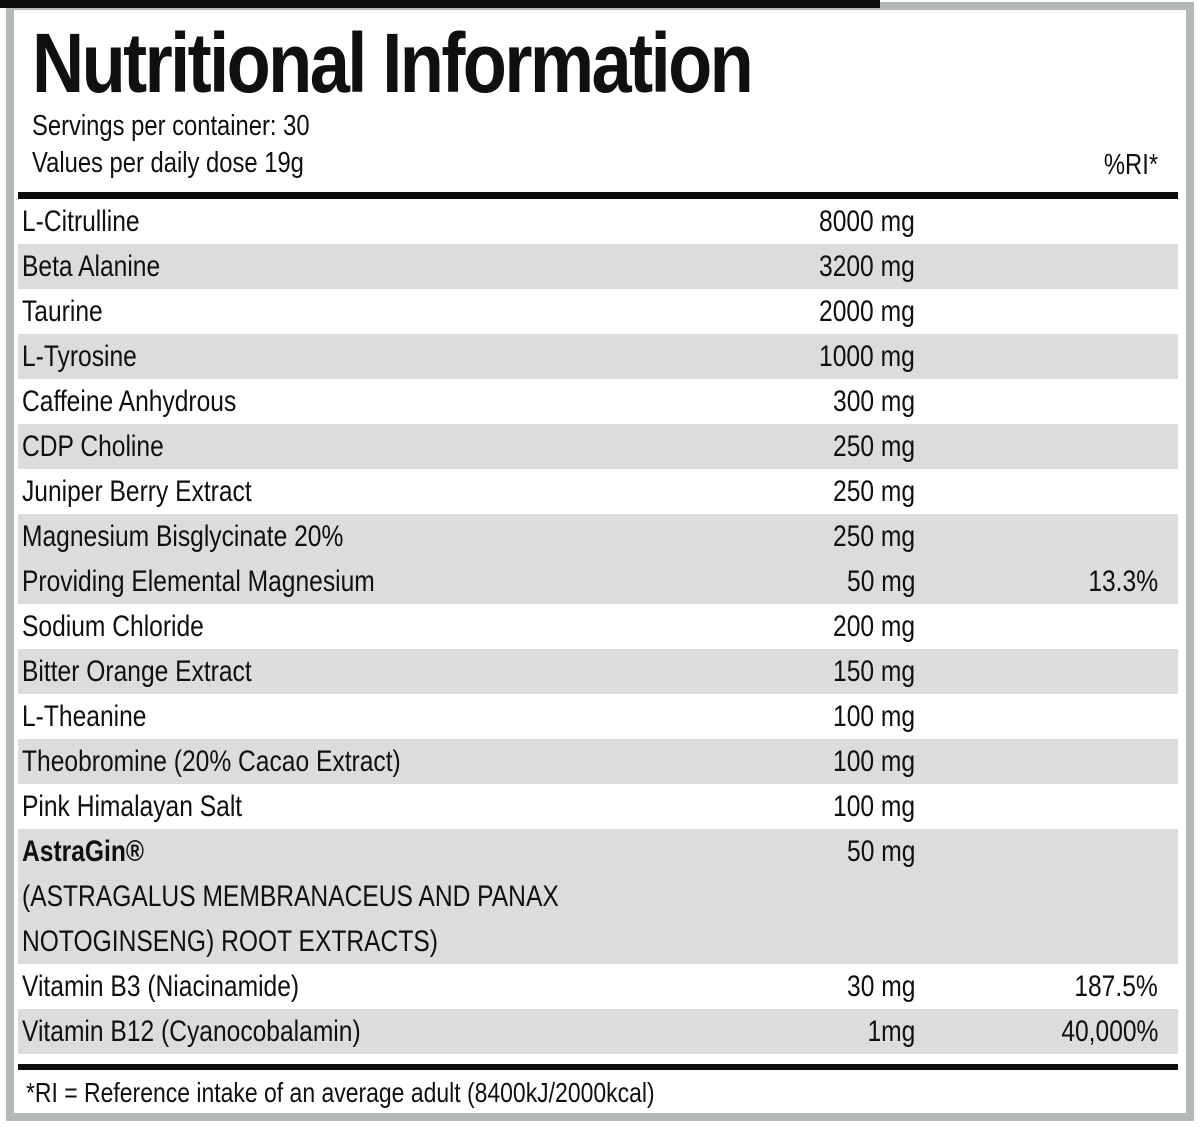 Image resolution: width=1200 pixels, height=1127 pixels. I want to click on table-row-main: Theobromine (20% Cacao Extract) 100 mg, so click(598, 761).